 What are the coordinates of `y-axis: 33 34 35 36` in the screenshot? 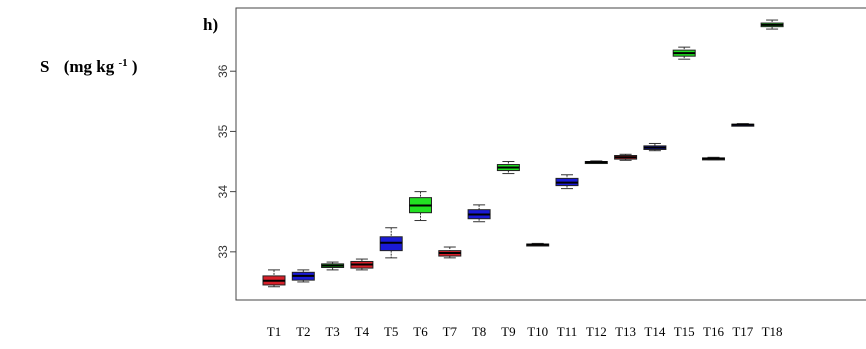 It's located at (226, 161).